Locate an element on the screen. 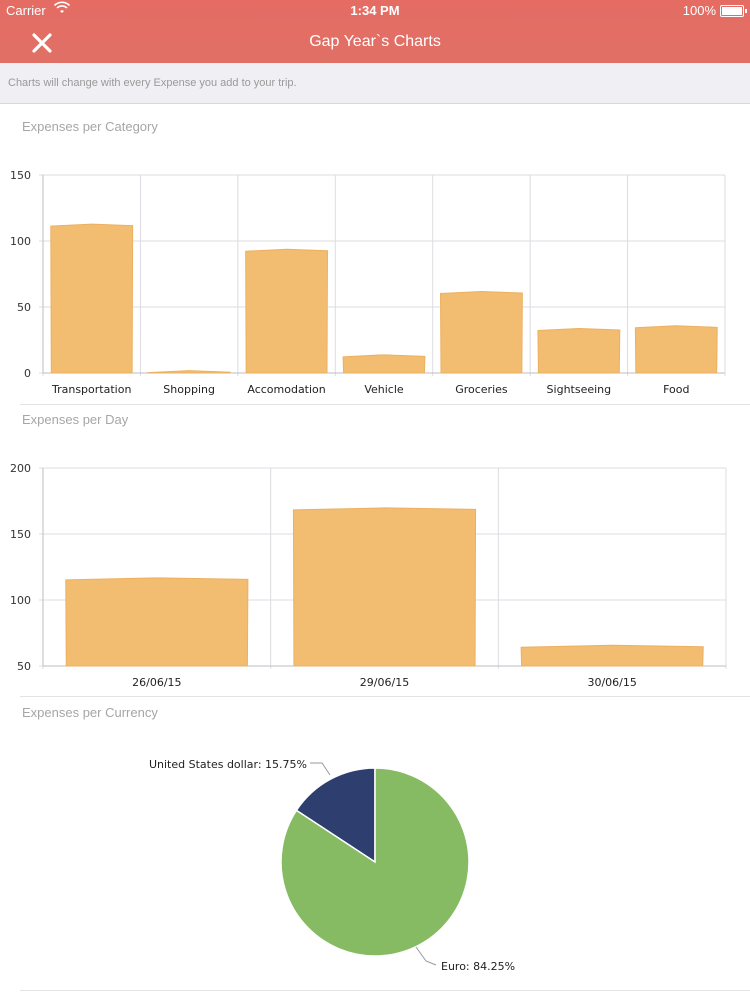 The height and width of the screenshot is (1000, 750). nav-bar: Gap Year`s Charts is located at coordinates (375, 42).